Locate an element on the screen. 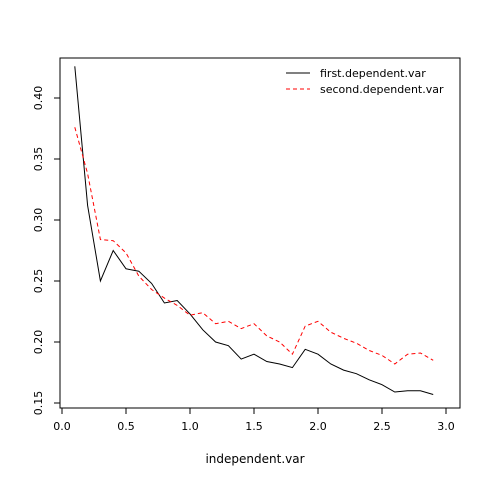  x-tick-label: 0.0 is located at coordinates (62, 426).